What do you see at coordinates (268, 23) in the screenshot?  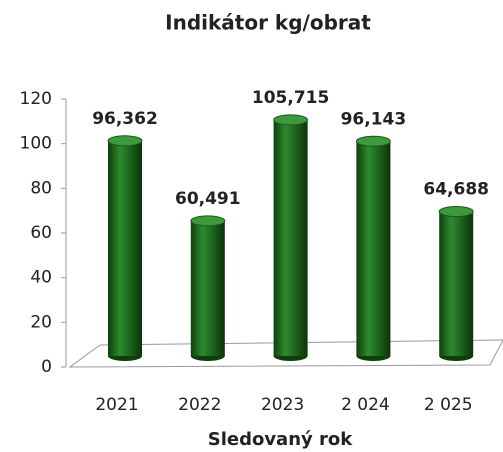 I see `chart-title: Indikátor kg/obrat` at bounding box center [268, 23].